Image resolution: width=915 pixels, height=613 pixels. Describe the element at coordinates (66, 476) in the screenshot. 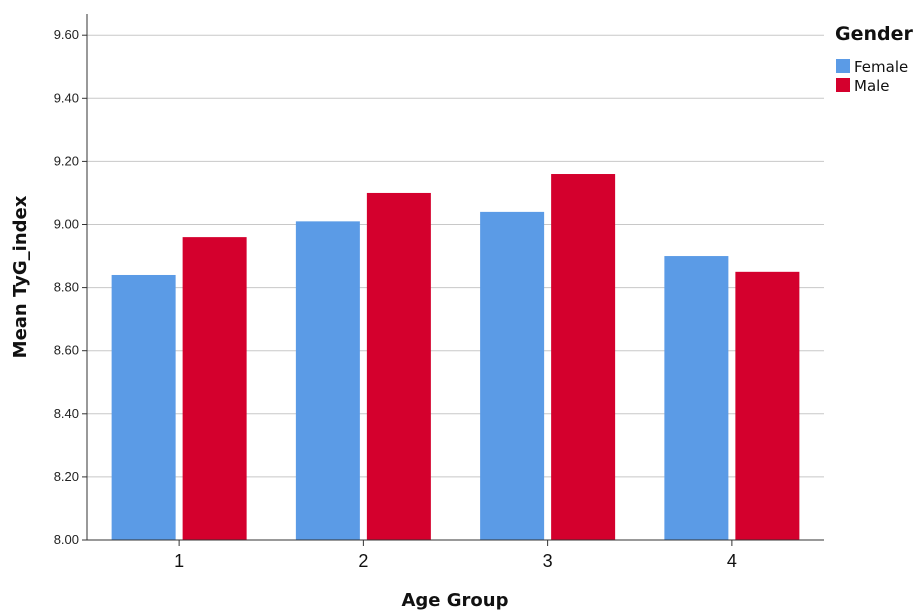

I see `y-tick-label: 8.20` at that location.